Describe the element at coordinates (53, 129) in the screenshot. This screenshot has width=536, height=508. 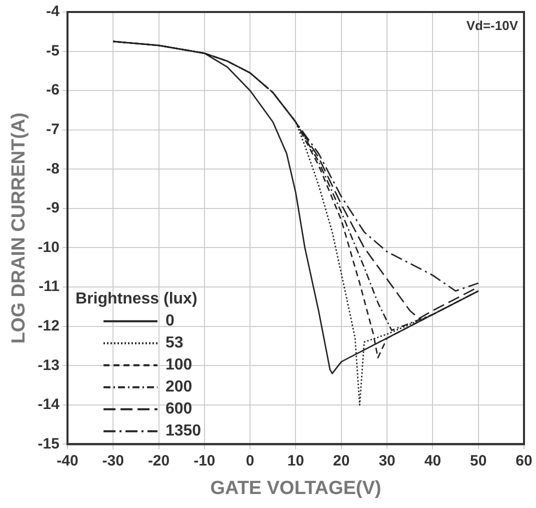
I see `y-tick-label: -7` at that location.